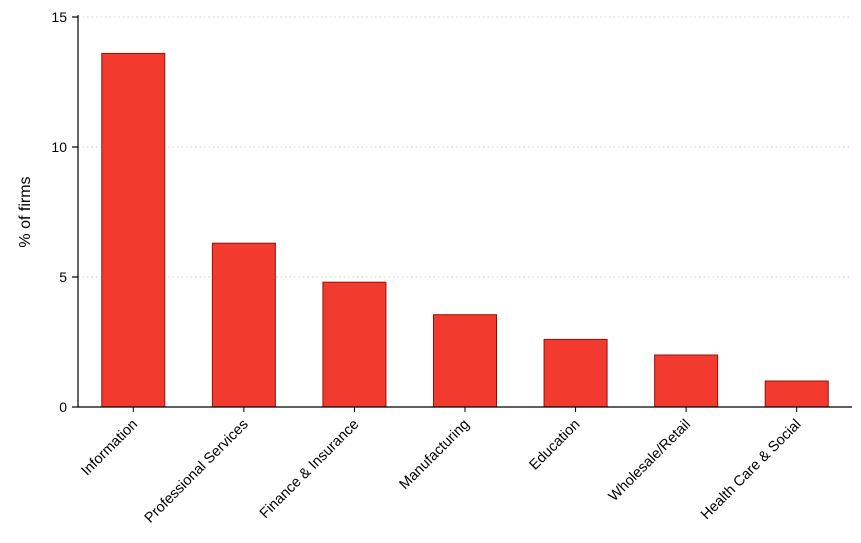 This screenshot has height=543, width=861. What do you see at coordinates (25, 212) in the screenshot?
I see `y-axis-title: % of firms` at bounding box center [25, 212].